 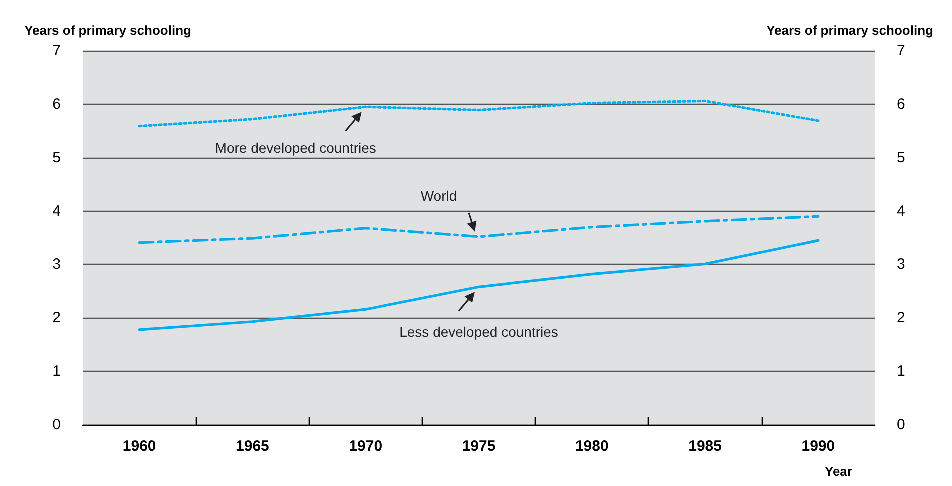 I want to click on x-tick-label: 1980, so click(x=592, y=446).